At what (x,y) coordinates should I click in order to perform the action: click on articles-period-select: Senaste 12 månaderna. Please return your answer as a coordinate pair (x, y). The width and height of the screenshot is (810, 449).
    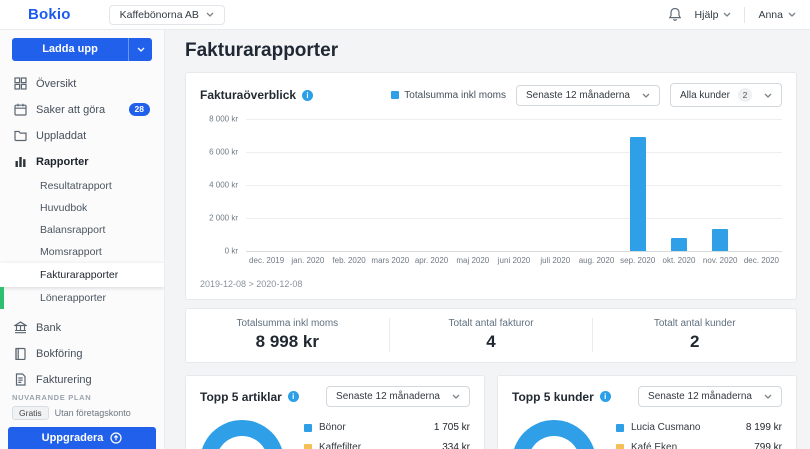
    Looking at the image, I should click on (398, 396).